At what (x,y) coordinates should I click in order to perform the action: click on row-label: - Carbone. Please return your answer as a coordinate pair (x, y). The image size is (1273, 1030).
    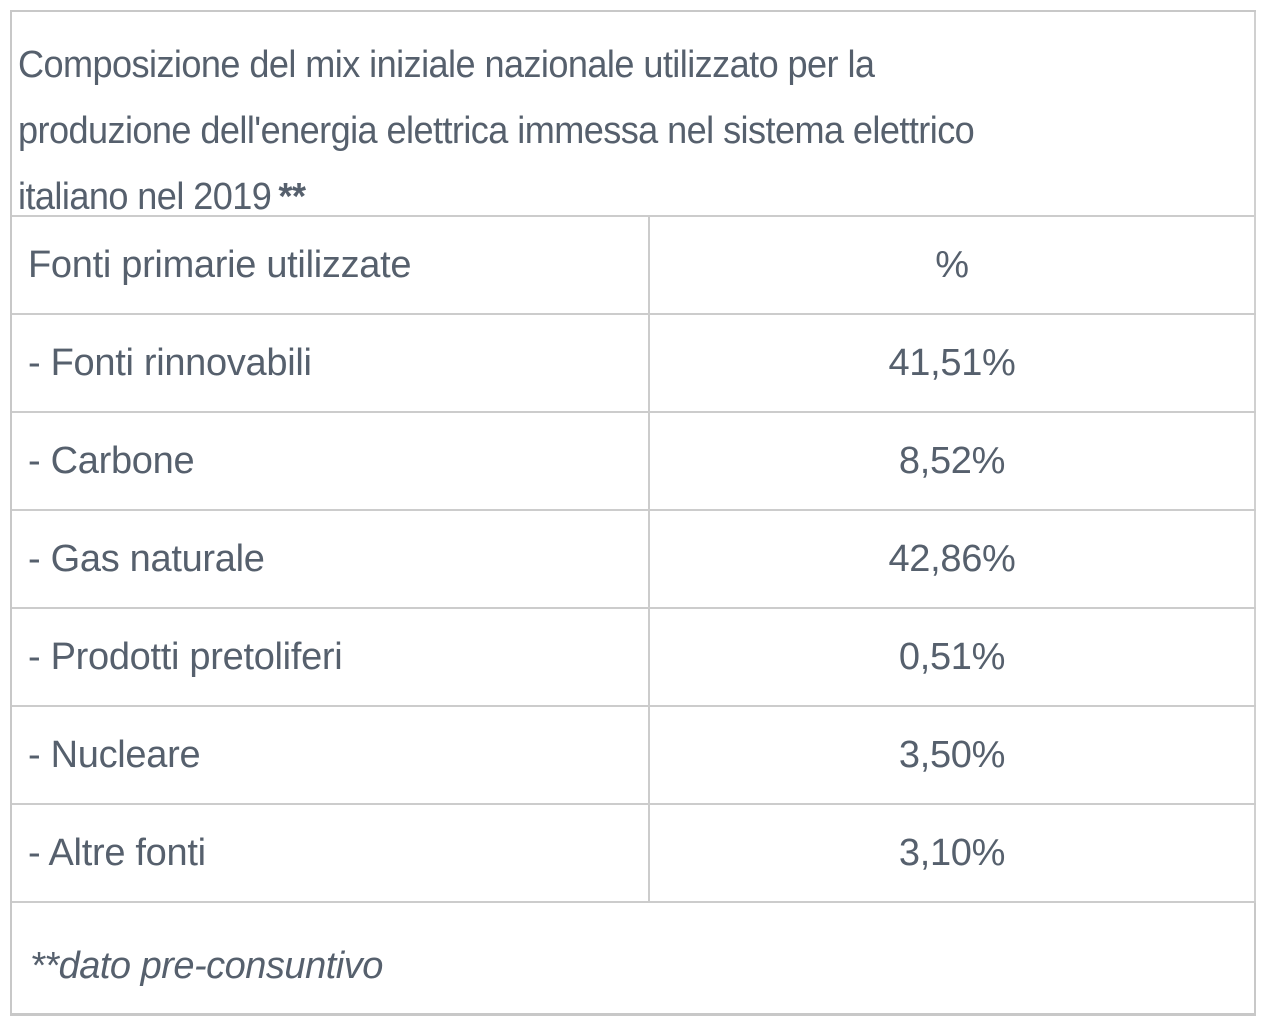
    Looking at the image, I should click on (331, 461).